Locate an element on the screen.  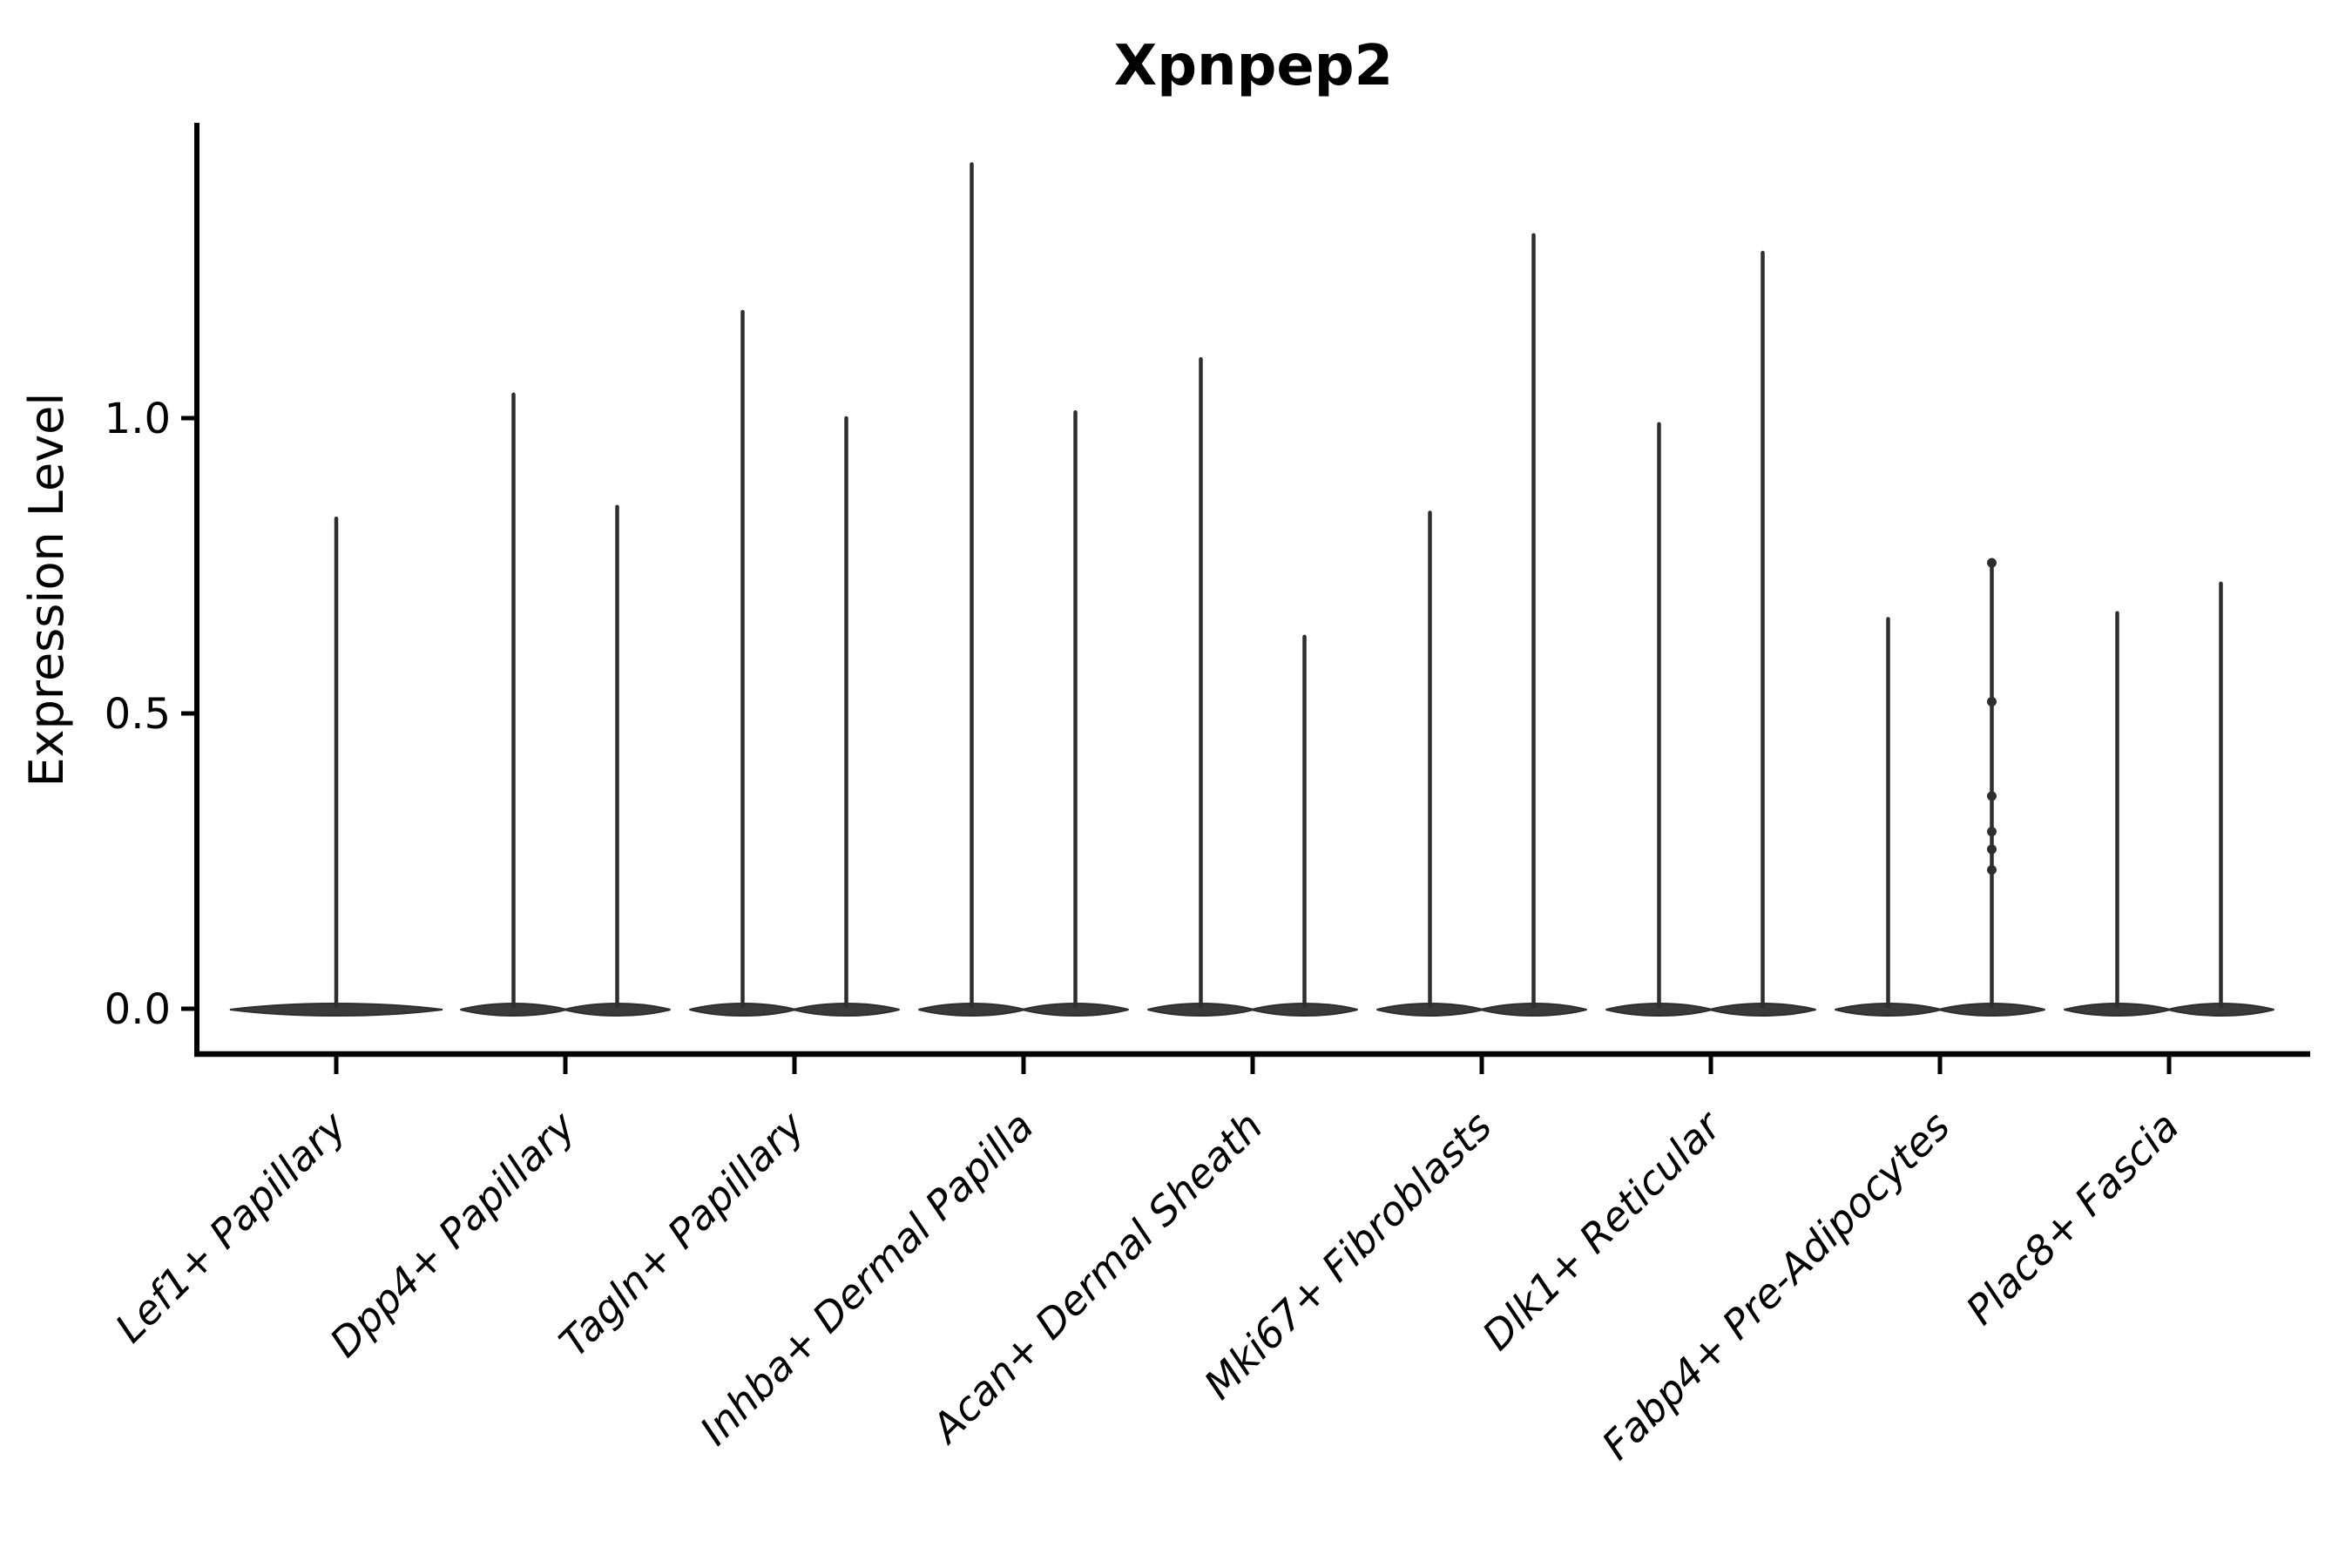
y-axis-ticks: 0.0 0.5 1.0 is located at coordinates (151, 714).